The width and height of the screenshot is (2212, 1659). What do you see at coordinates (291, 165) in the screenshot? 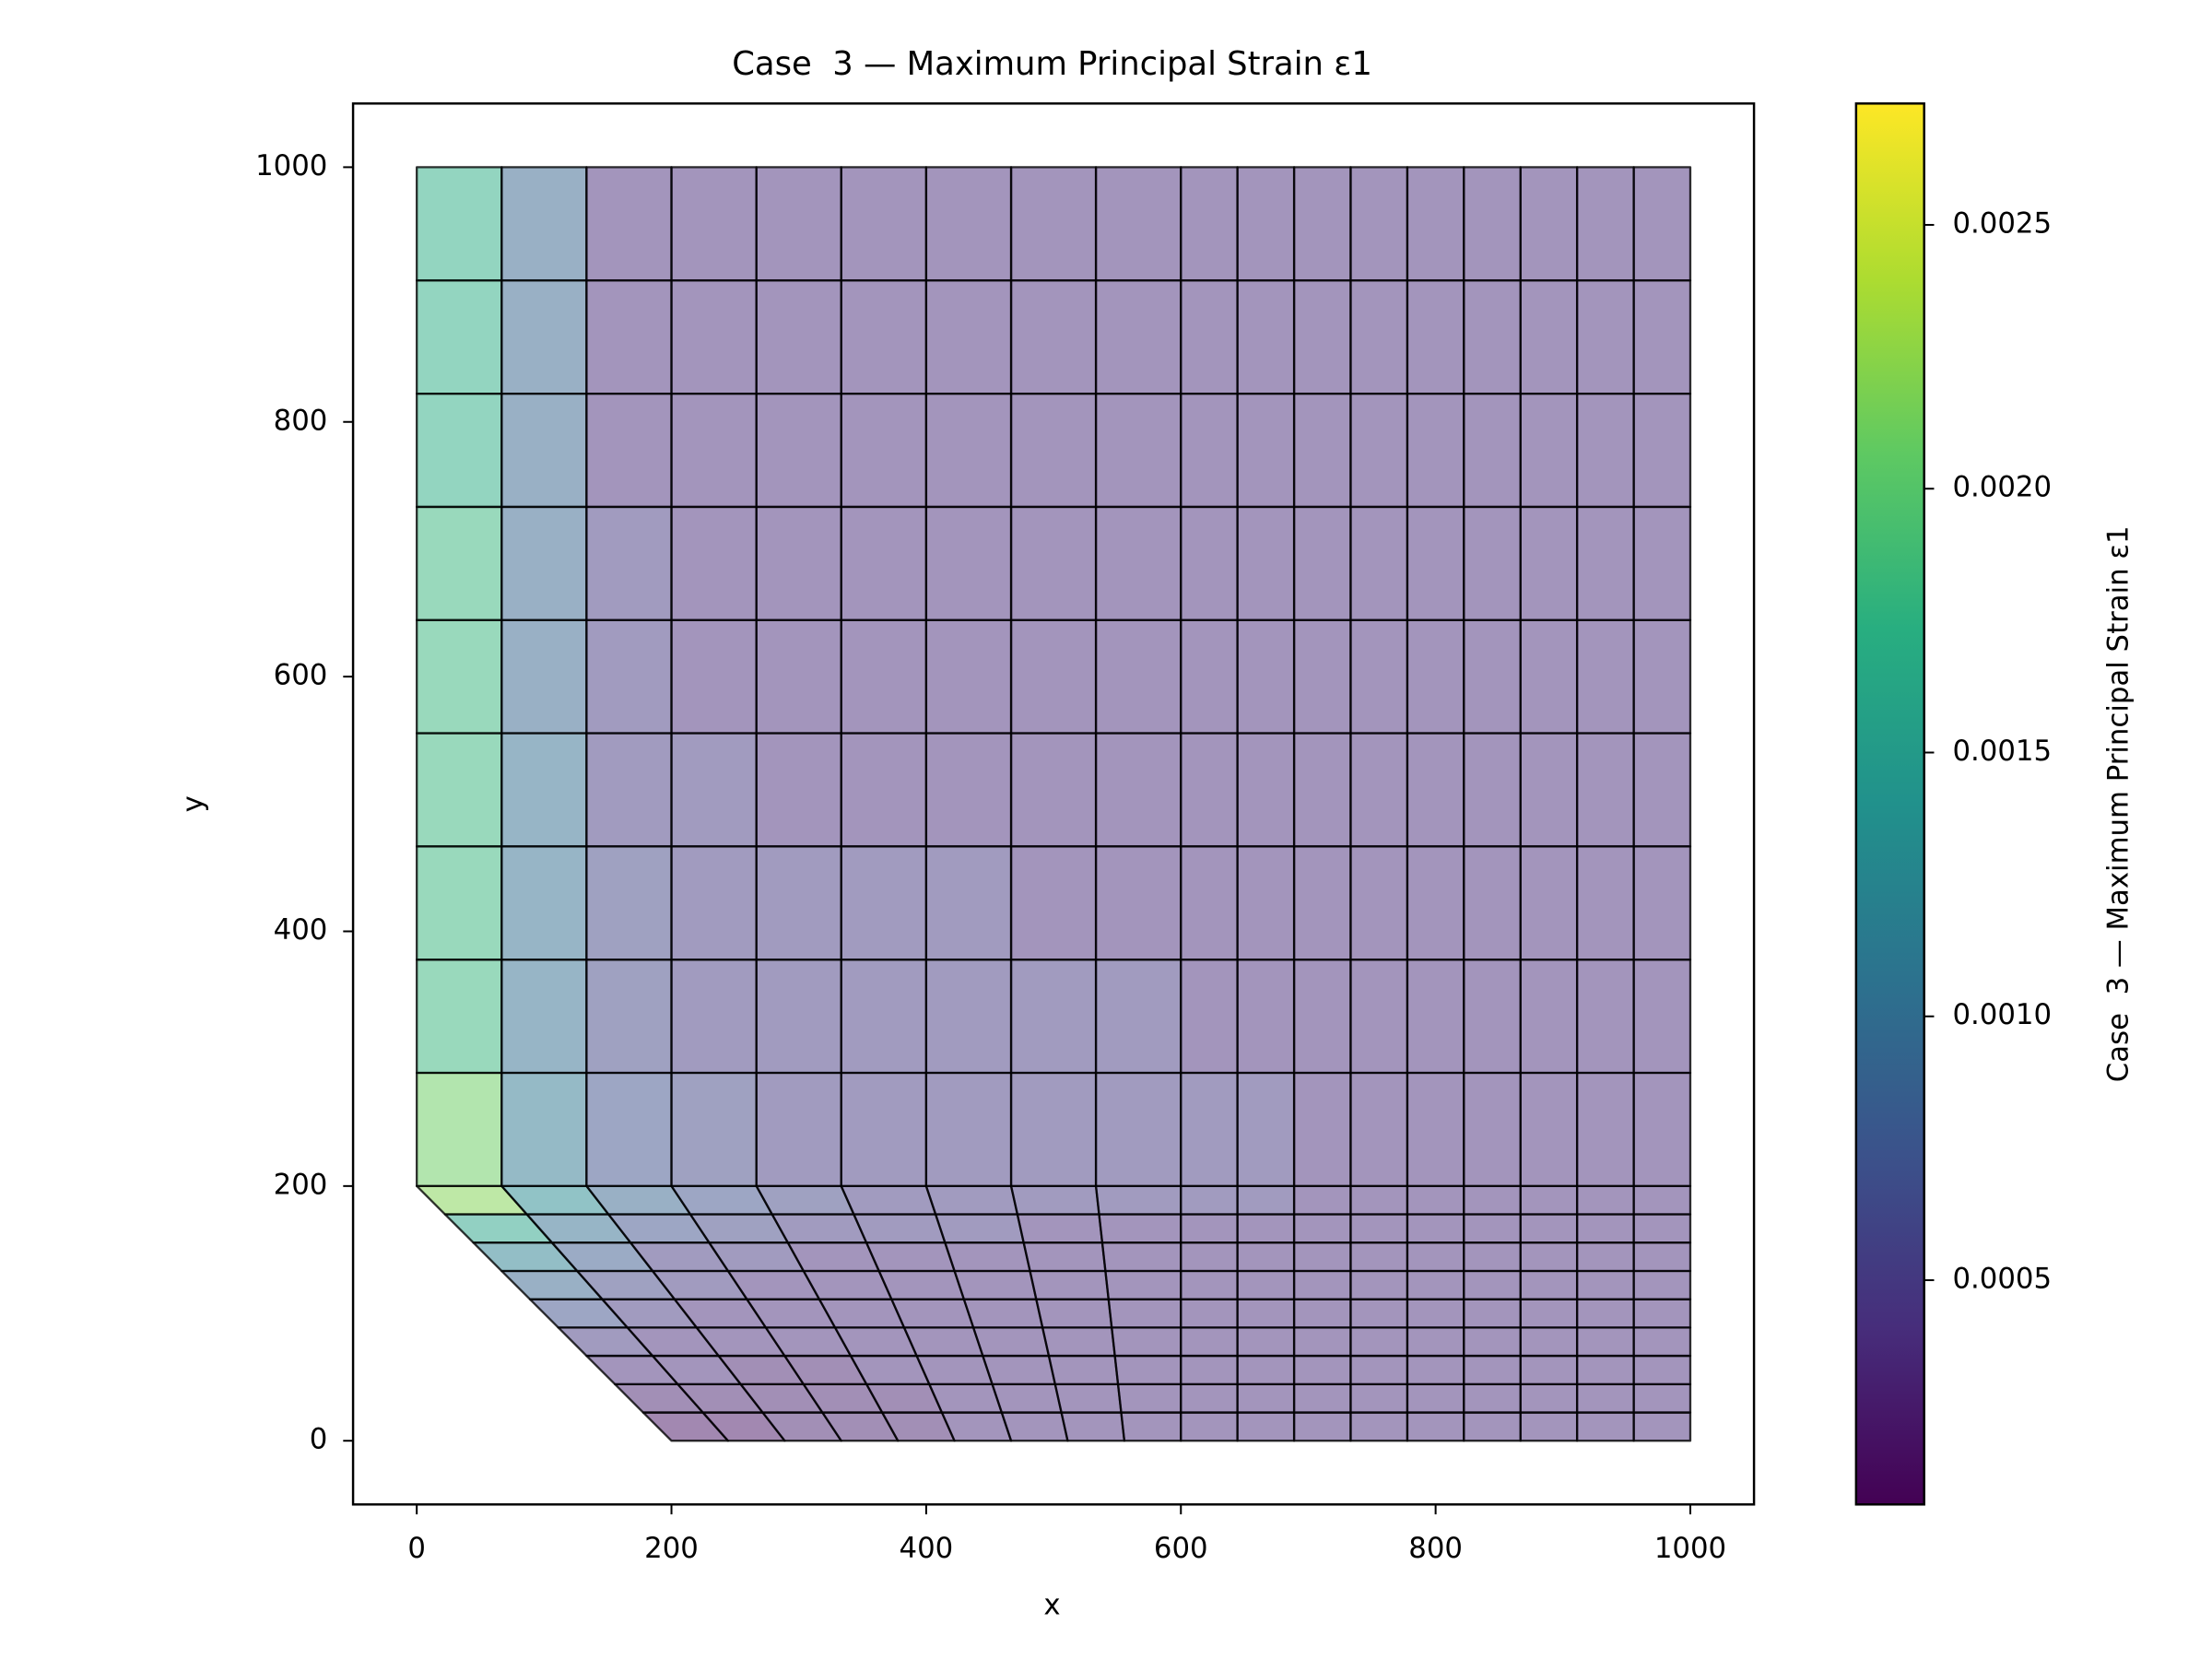
I see `y-tick-label: 1000` at bounding box center [291, 165].